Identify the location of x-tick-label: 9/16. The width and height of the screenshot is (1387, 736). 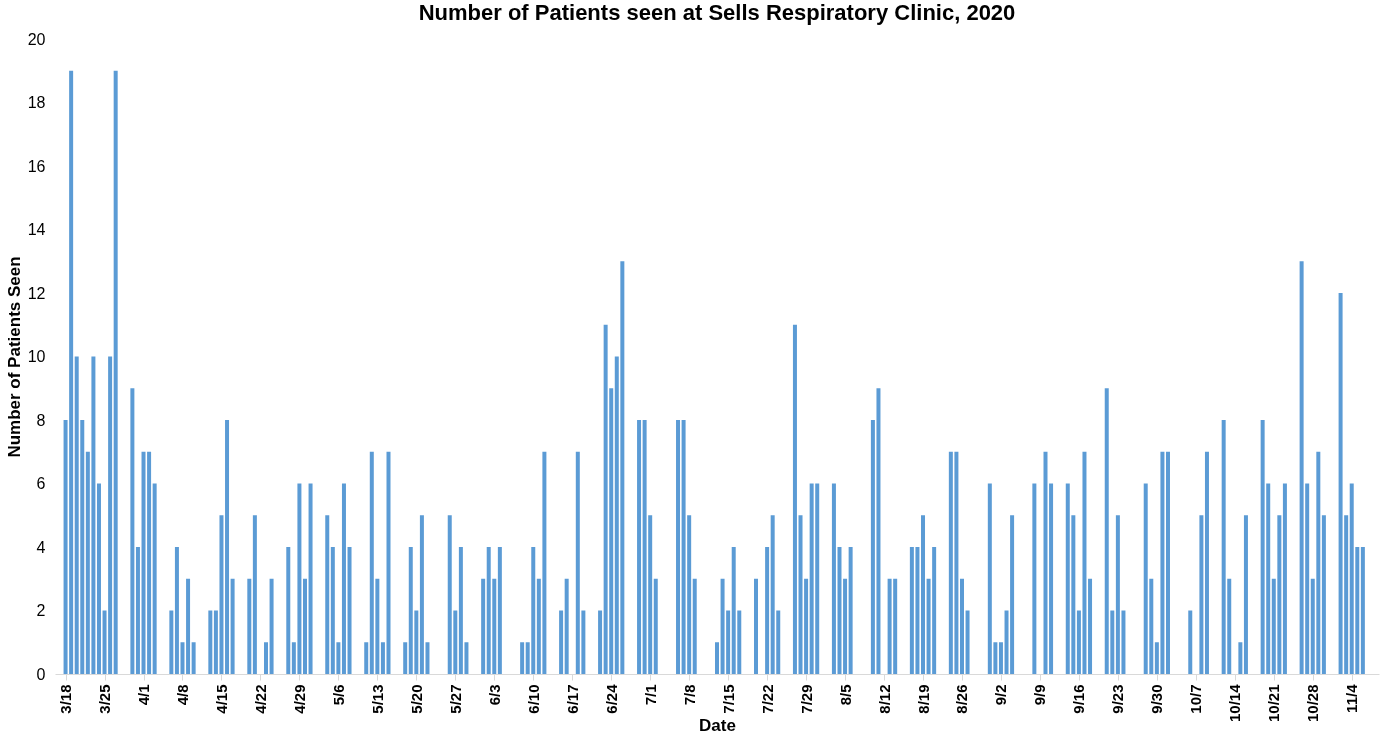
(1079, 699).